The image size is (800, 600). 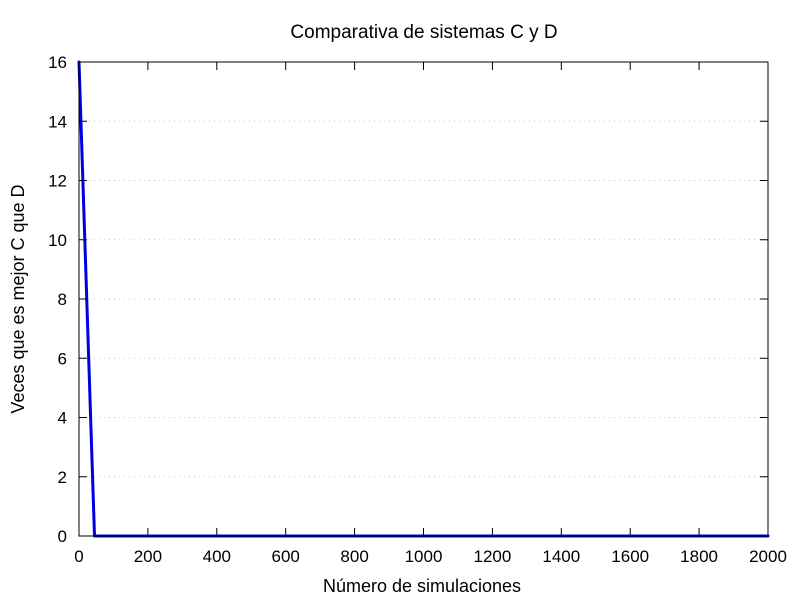 I want to click on y-tick-label: 2, so click(x=62, y=477).